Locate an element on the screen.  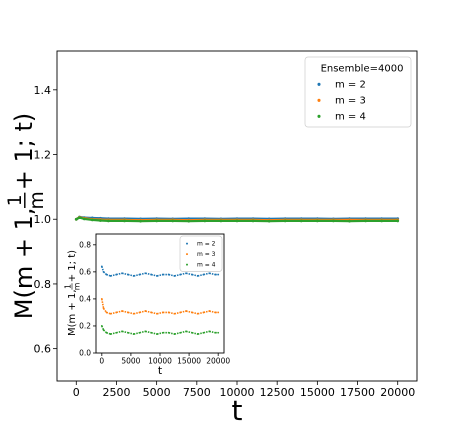
y-tick-label: 0.0 is located at coordinates (85, 353).